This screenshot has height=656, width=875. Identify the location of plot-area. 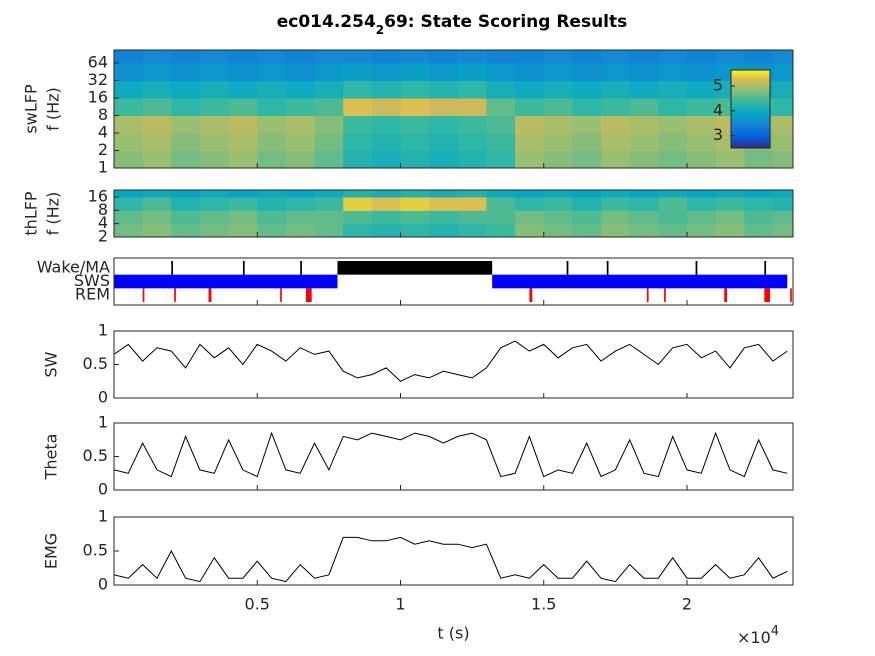
(453, 213).